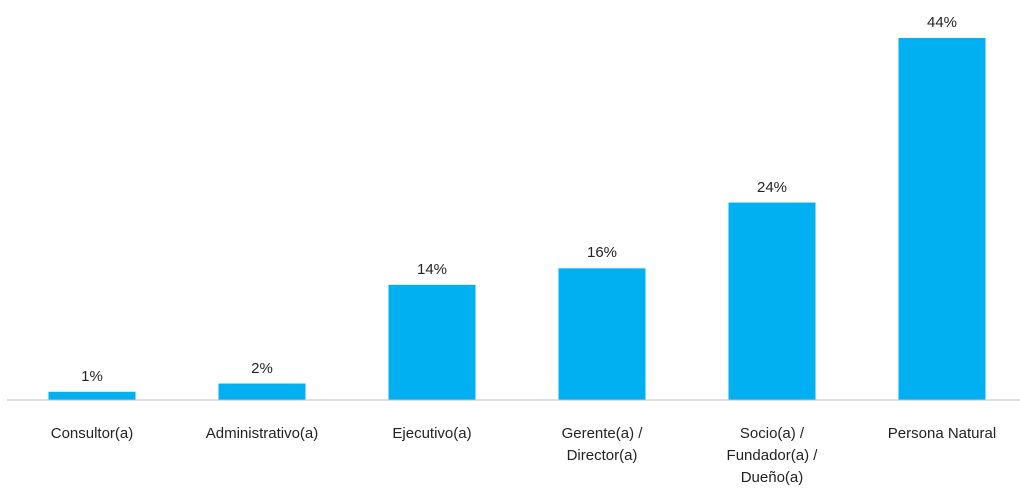 This screenshot has width=1020, height=502. Describe the element at coordinates (92, 433) in the screenshot. I see `x-tick-label: Consultor(a)` at that location.